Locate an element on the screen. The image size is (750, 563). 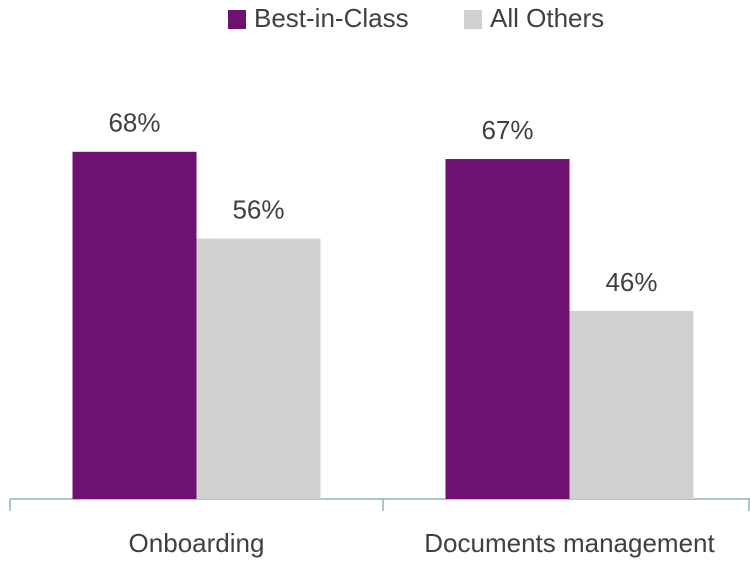
legend-label: Best-in-Class is located at coordinates (331, 18).